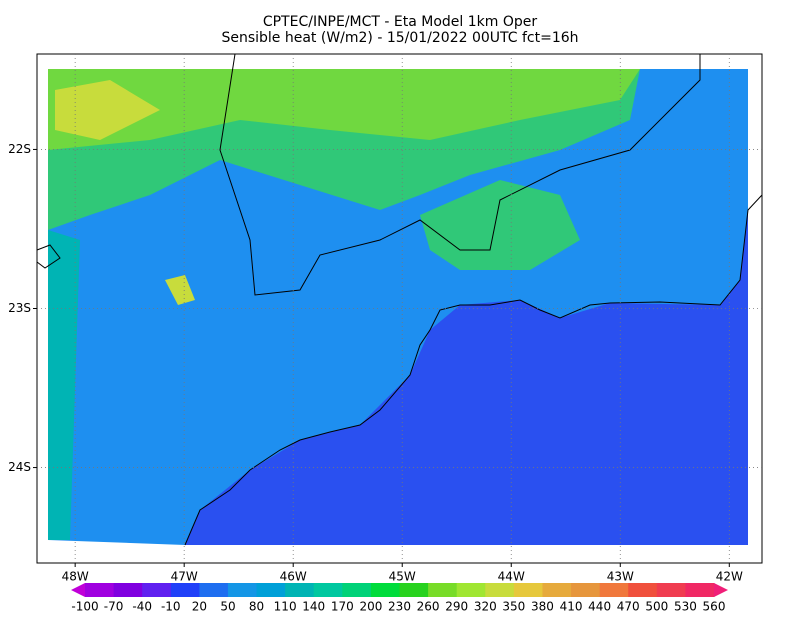 This screenshot has height=618, width=800. What do you see at coordinates (370, 607) in the screenshot?
I see `colorbar-label: 200` at bounding box center [370, 607].